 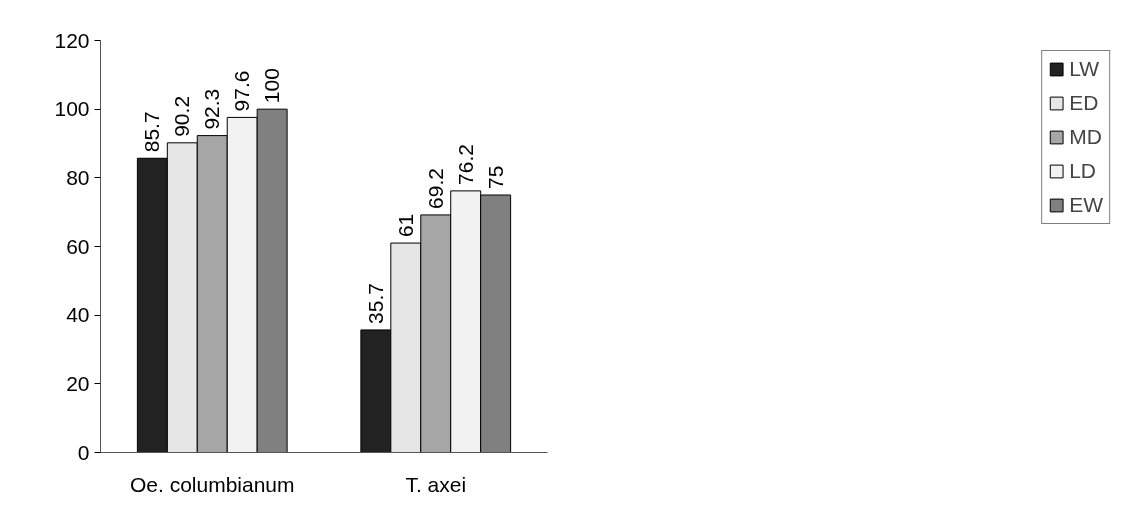 I want to click on data-label: 61, so click(x=405, y=225).